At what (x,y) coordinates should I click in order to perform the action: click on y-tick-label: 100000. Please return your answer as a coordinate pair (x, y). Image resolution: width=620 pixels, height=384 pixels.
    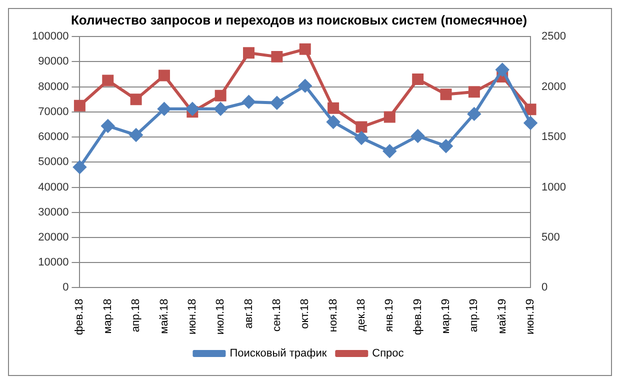
    Looking at the image, I should click on (50, 36).